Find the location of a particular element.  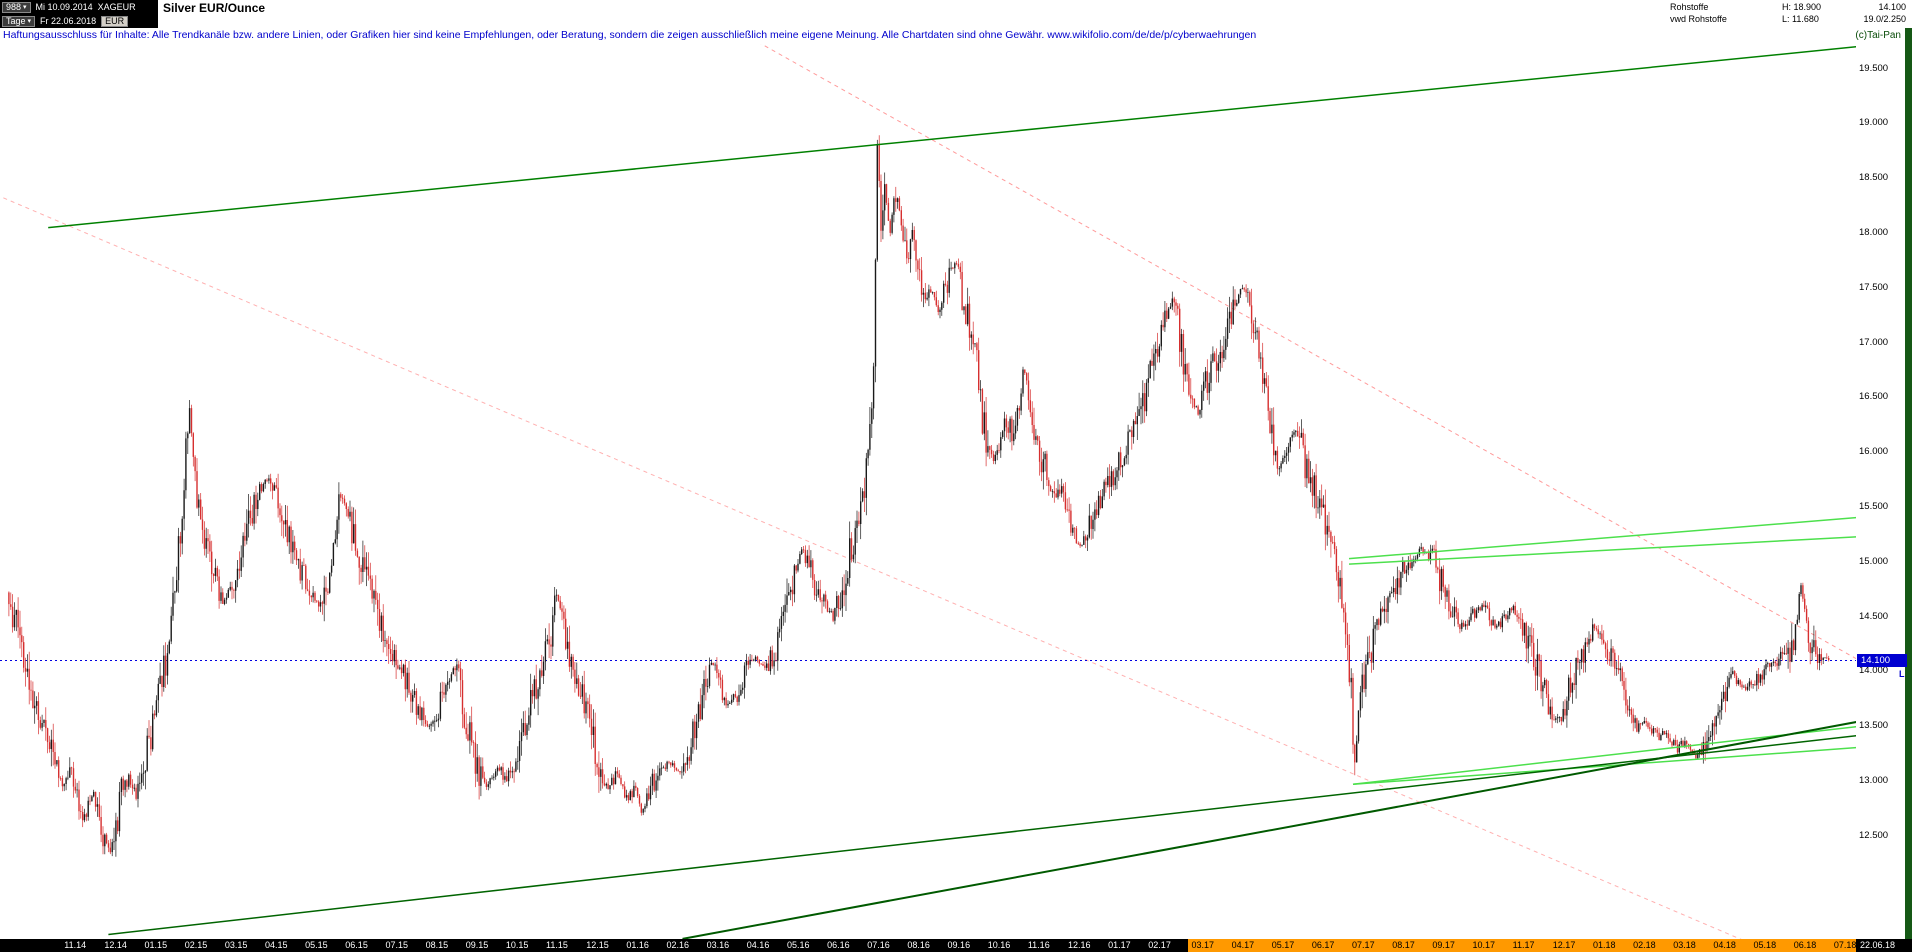

y-axis-label: 18.500 is located at coordinates (1874, 178).